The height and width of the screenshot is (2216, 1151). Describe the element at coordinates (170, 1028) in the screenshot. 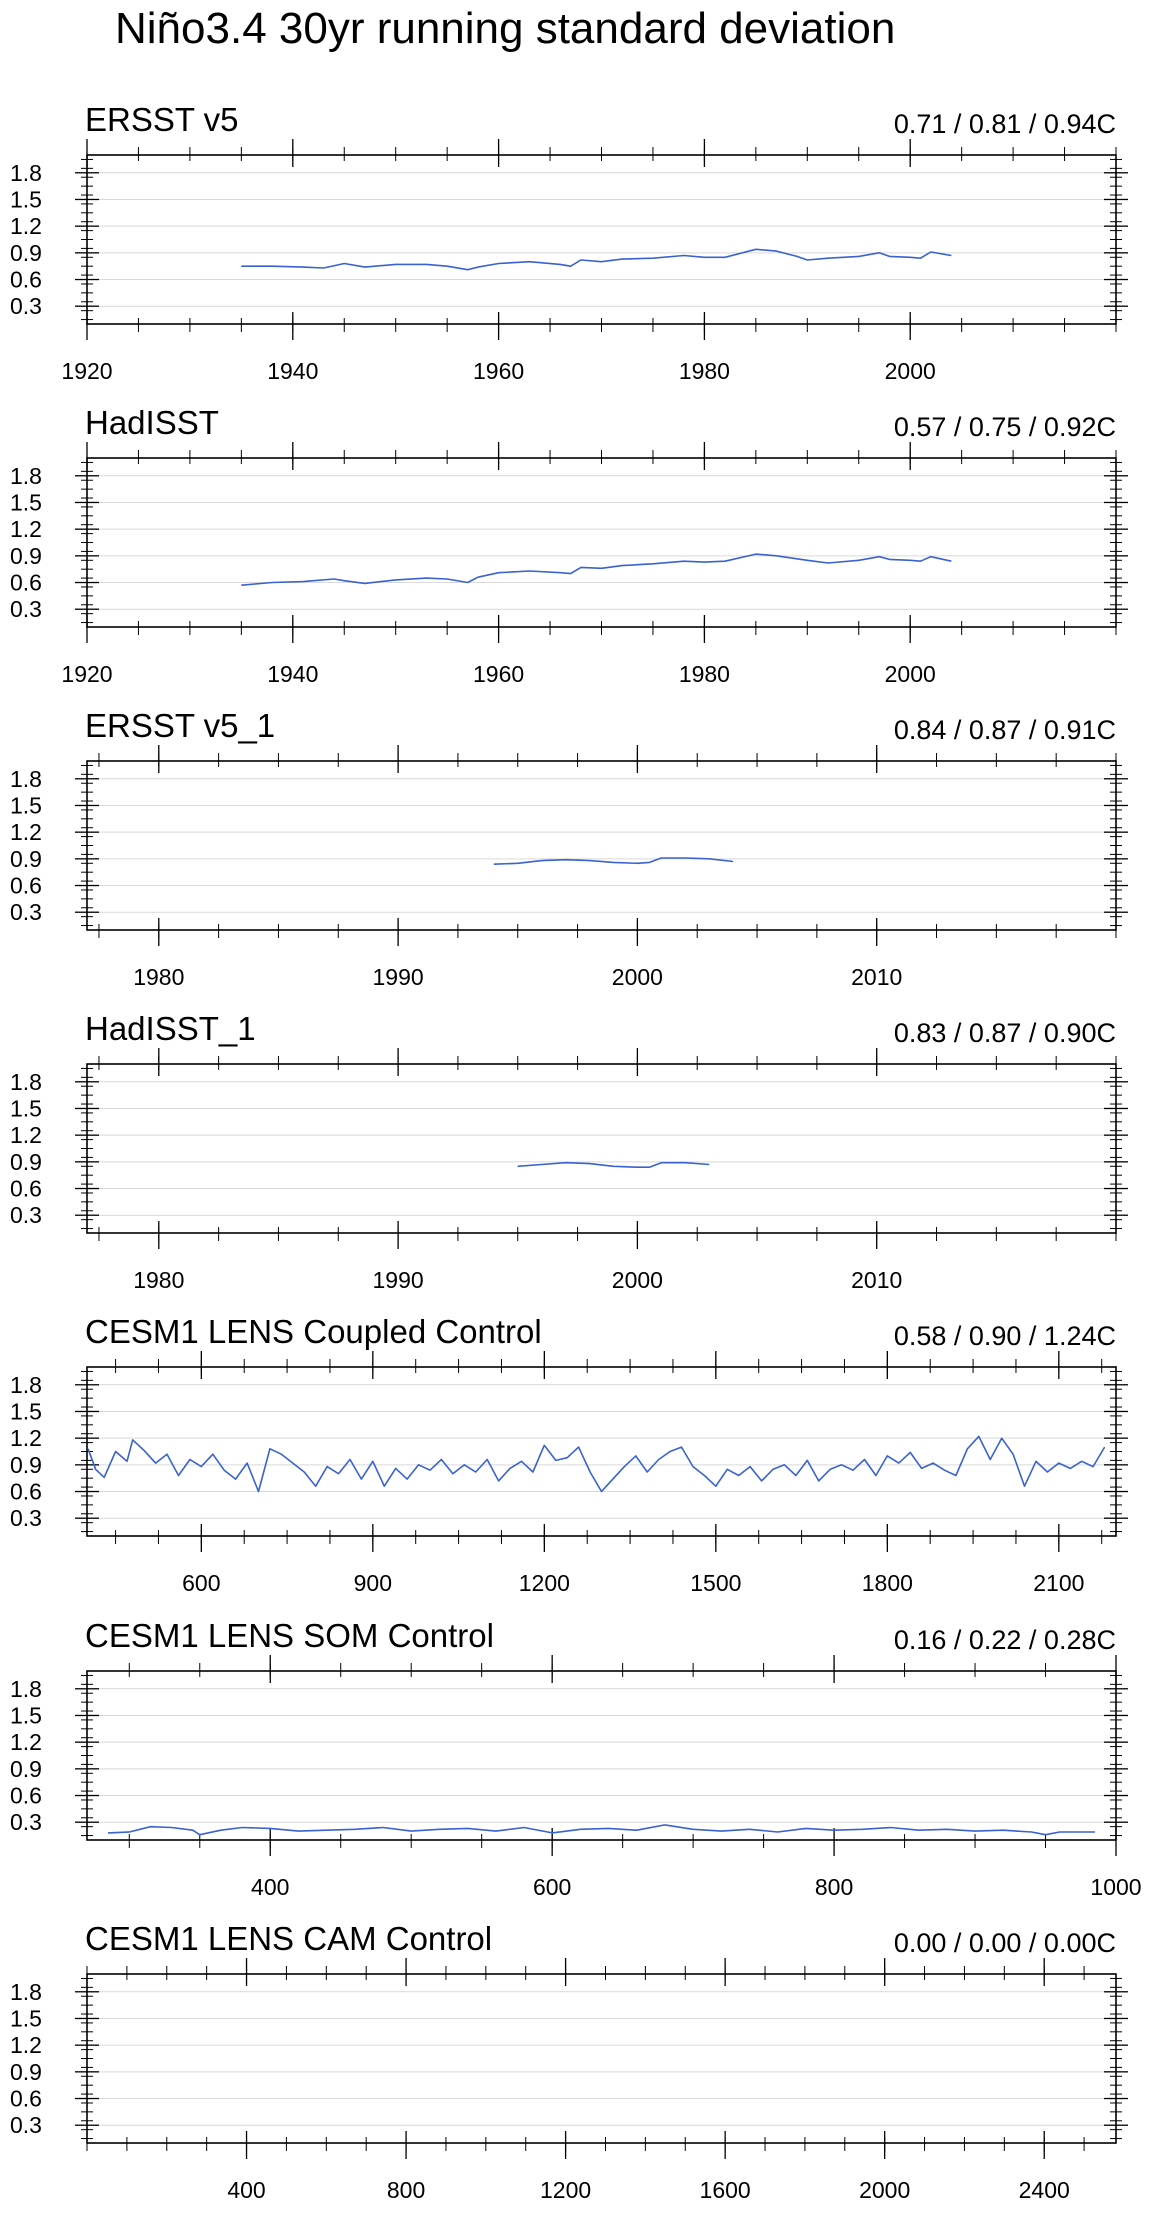

I see `panel-title: HadISST_1` at that location.